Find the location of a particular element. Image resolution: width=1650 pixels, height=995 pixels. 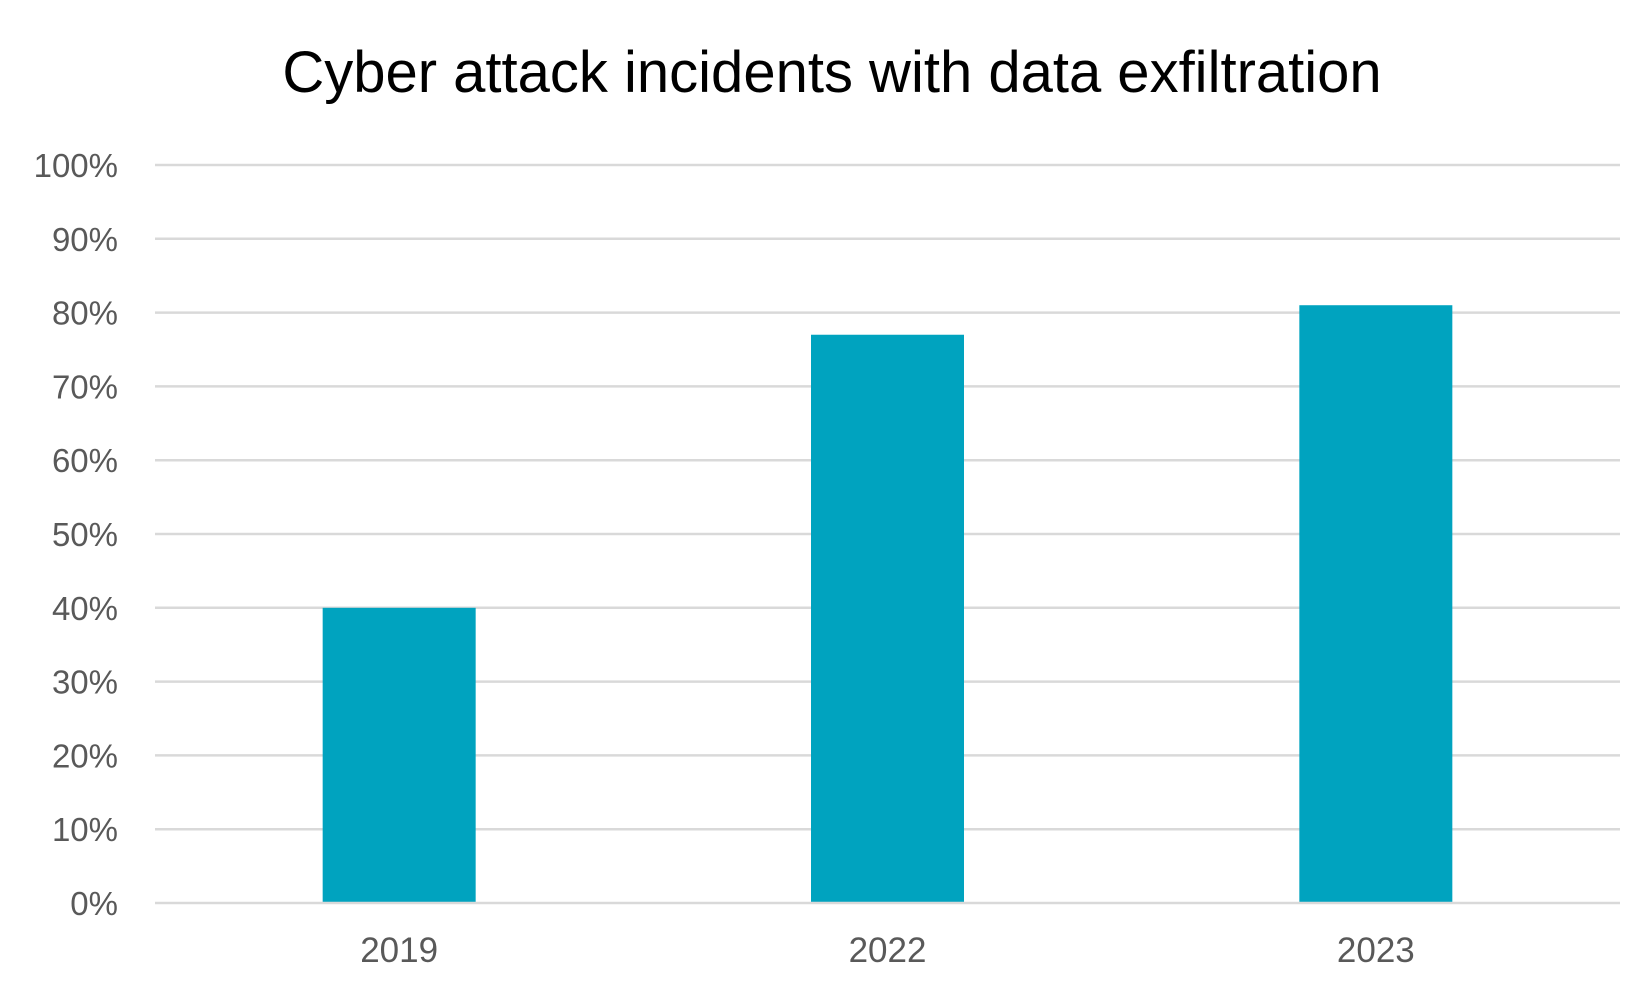

bar-2022 is located at coordinates (887, 618).